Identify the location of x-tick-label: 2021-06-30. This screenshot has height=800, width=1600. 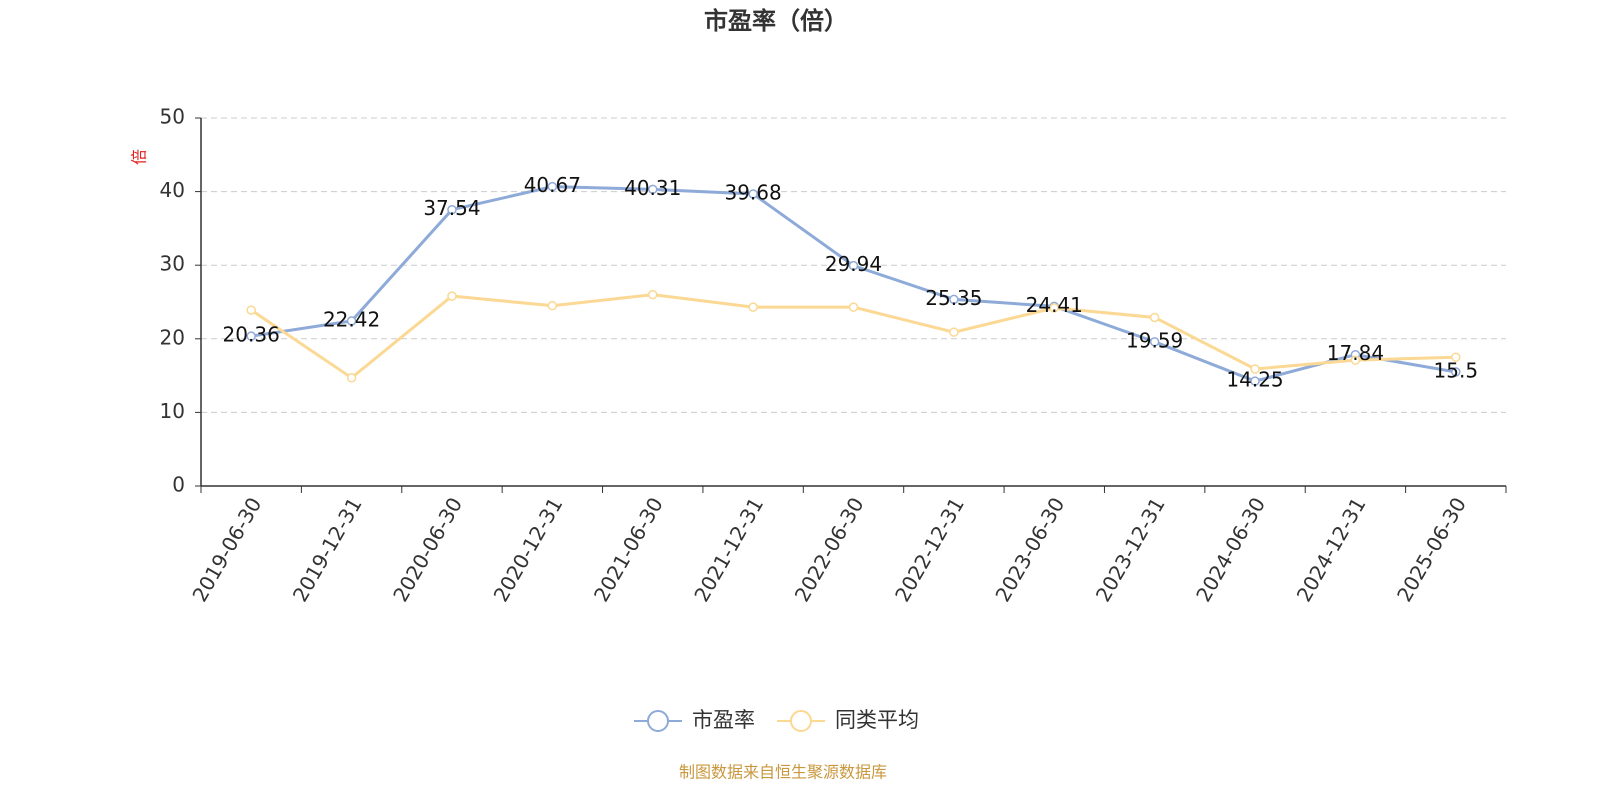
(628, 549).